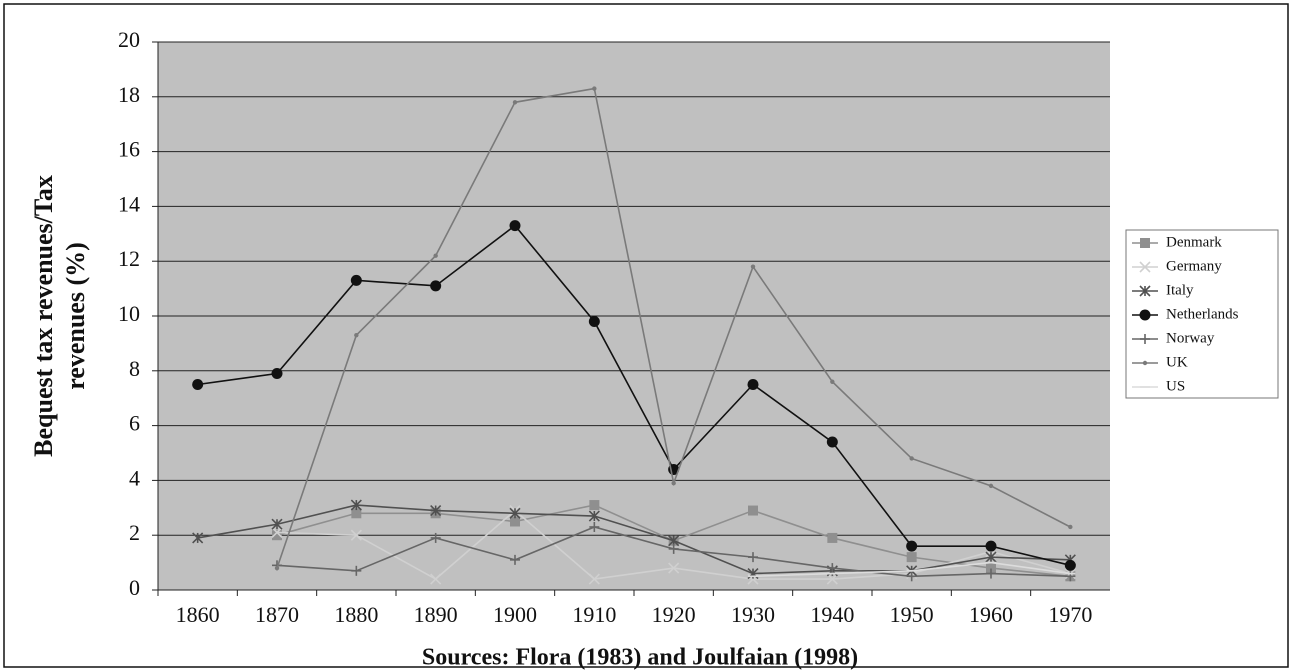 This screenshot has width=1293, height=671. Describe the element at coordinates (1070, 614) in the screenshot. I see `x-tick-label: 1970` at that location.